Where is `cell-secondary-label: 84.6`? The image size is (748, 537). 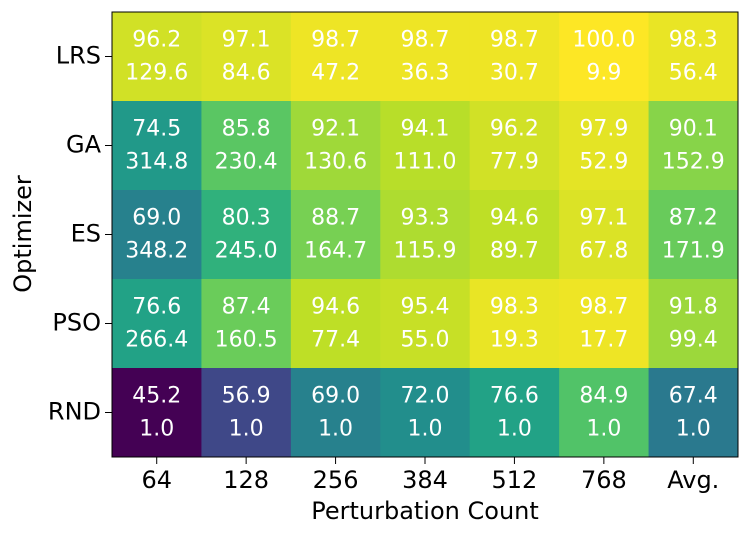 cell-secondary-label: 84.6 is located at coordinates (246, 73).